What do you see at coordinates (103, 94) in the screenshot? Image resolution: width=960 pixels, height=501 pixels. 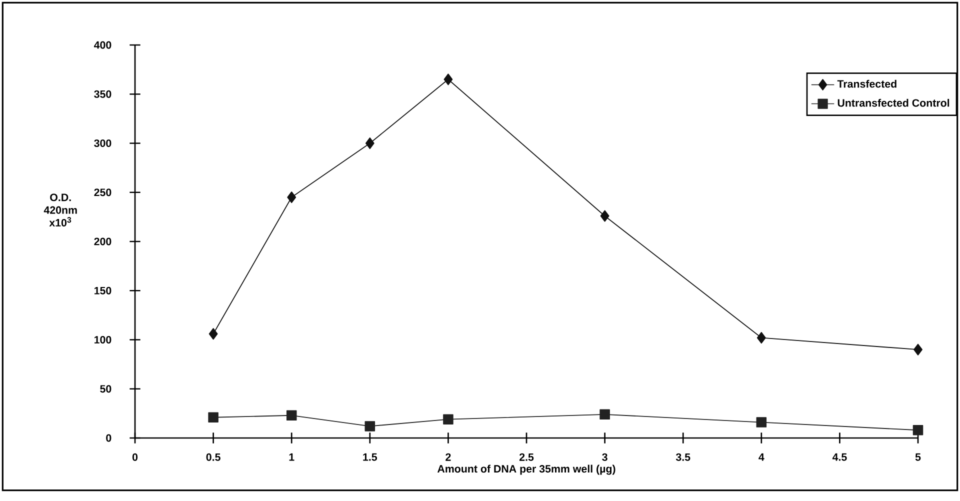 I see `y-tick-label: 350` at bounding box center [103, 94].